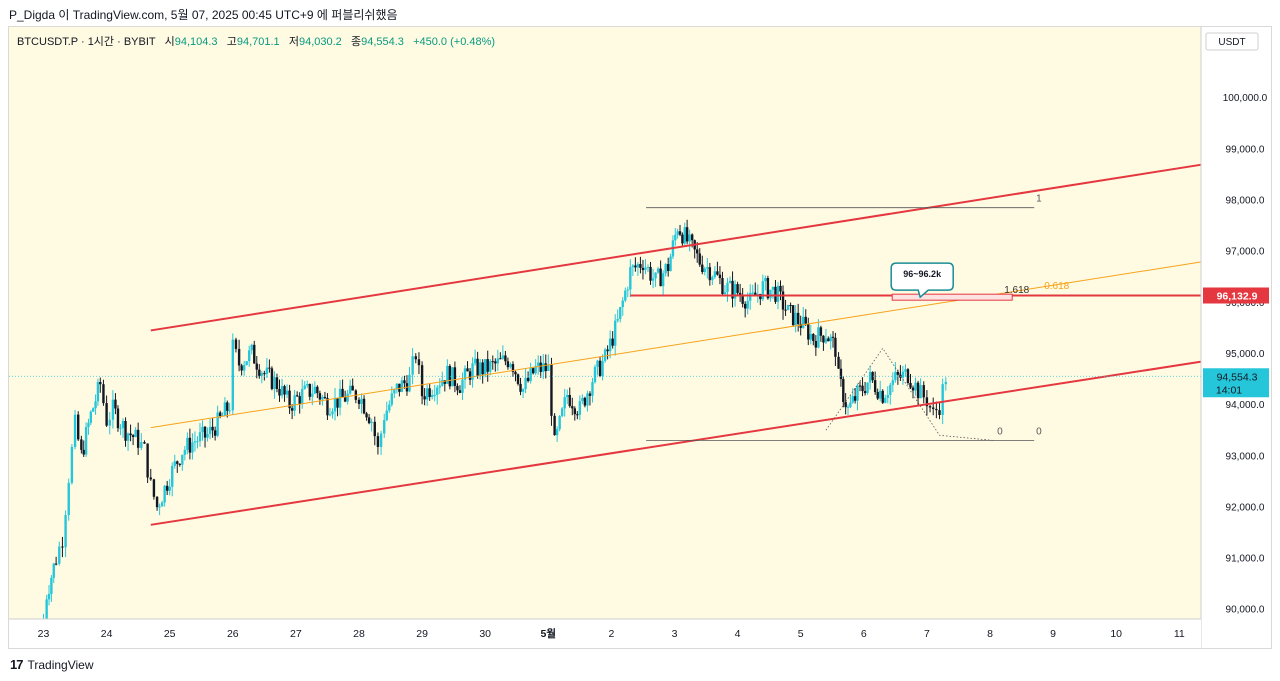 The width and height of the screenshot is (1280, 681). What do you see at coordinates (1245, 610) in the screenshot?
I see `y-tick-0: 90,000.0` at bounding box center [1245, 610].